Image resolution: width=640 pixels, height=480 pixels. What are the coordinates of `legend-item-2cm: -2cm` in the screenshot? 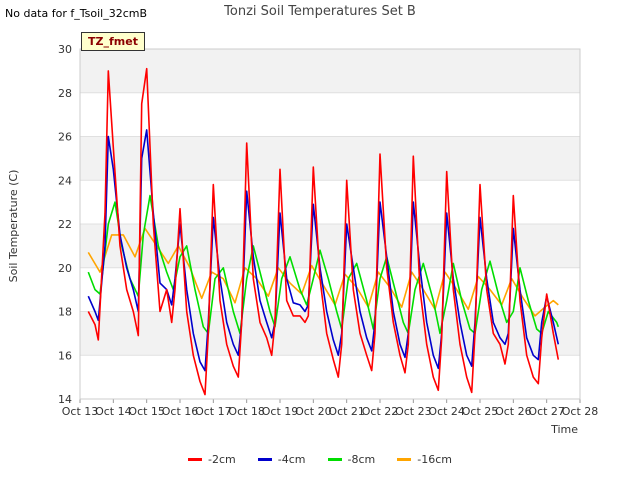 It's located at (212, 459).